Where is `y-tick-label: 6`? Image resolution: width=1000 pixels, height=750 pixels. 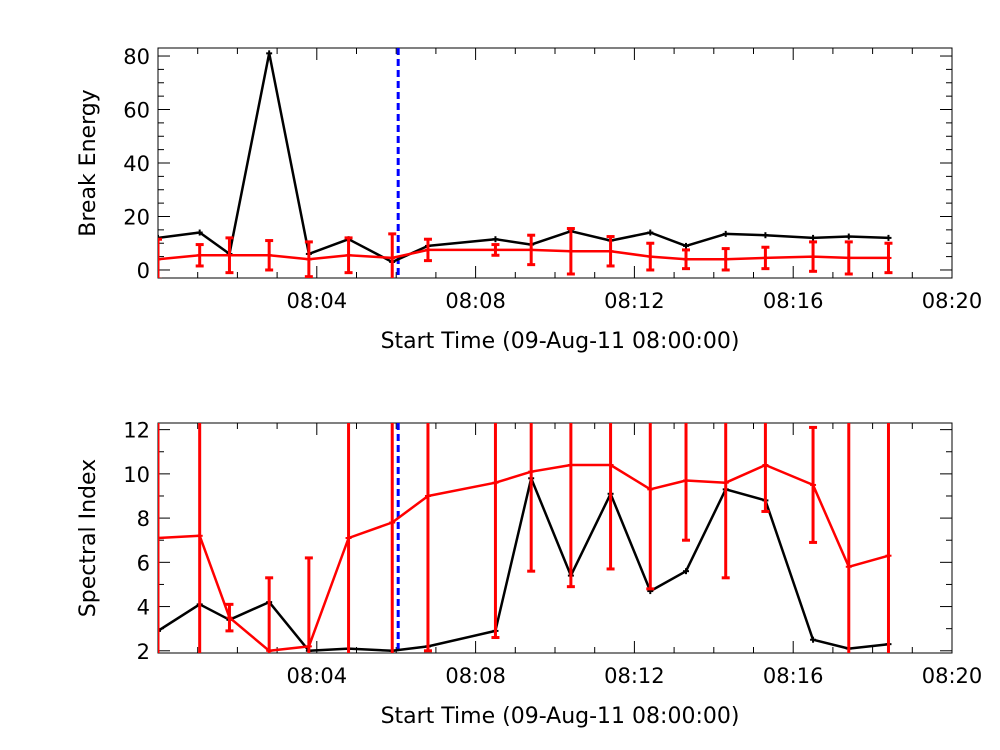 y-tick-label: 6 is located at coordinates (143, 563).